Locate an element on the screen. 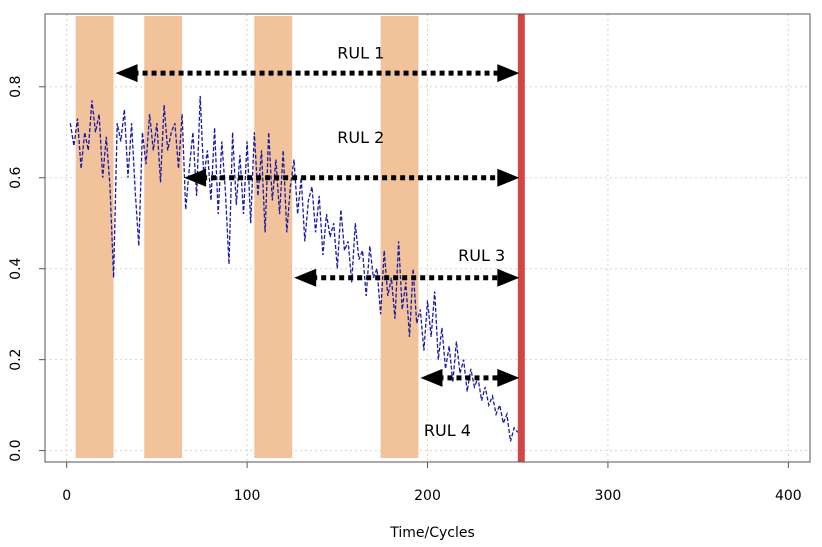 Image resolution: width=822 pixels, height=547 pixels. end-of-life-layer is located at coordinates (521, 238).